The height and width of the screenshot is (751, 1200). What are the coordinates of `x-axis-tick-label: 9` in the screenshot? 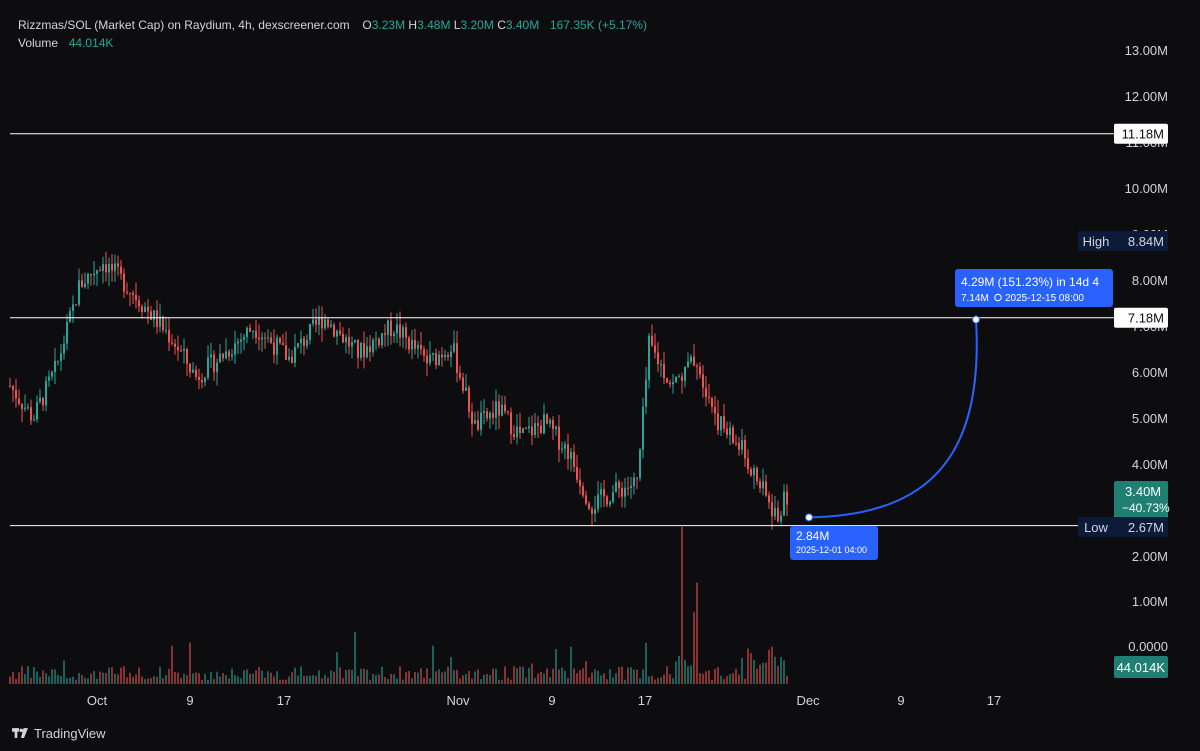 It's located at (900, 700).